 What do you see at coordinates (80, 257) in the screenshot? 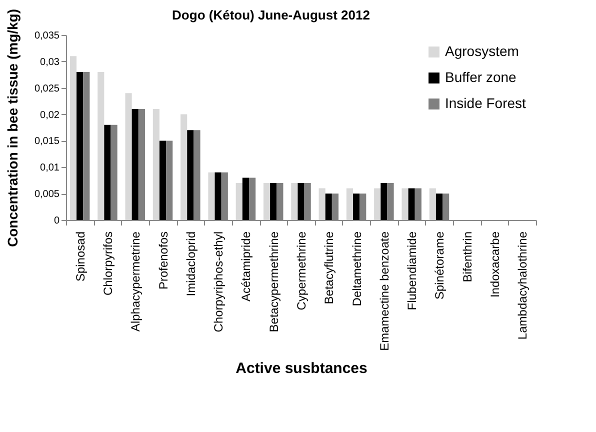
I see `x-tick-label: Spinosad` at bounding box center [80, 257].